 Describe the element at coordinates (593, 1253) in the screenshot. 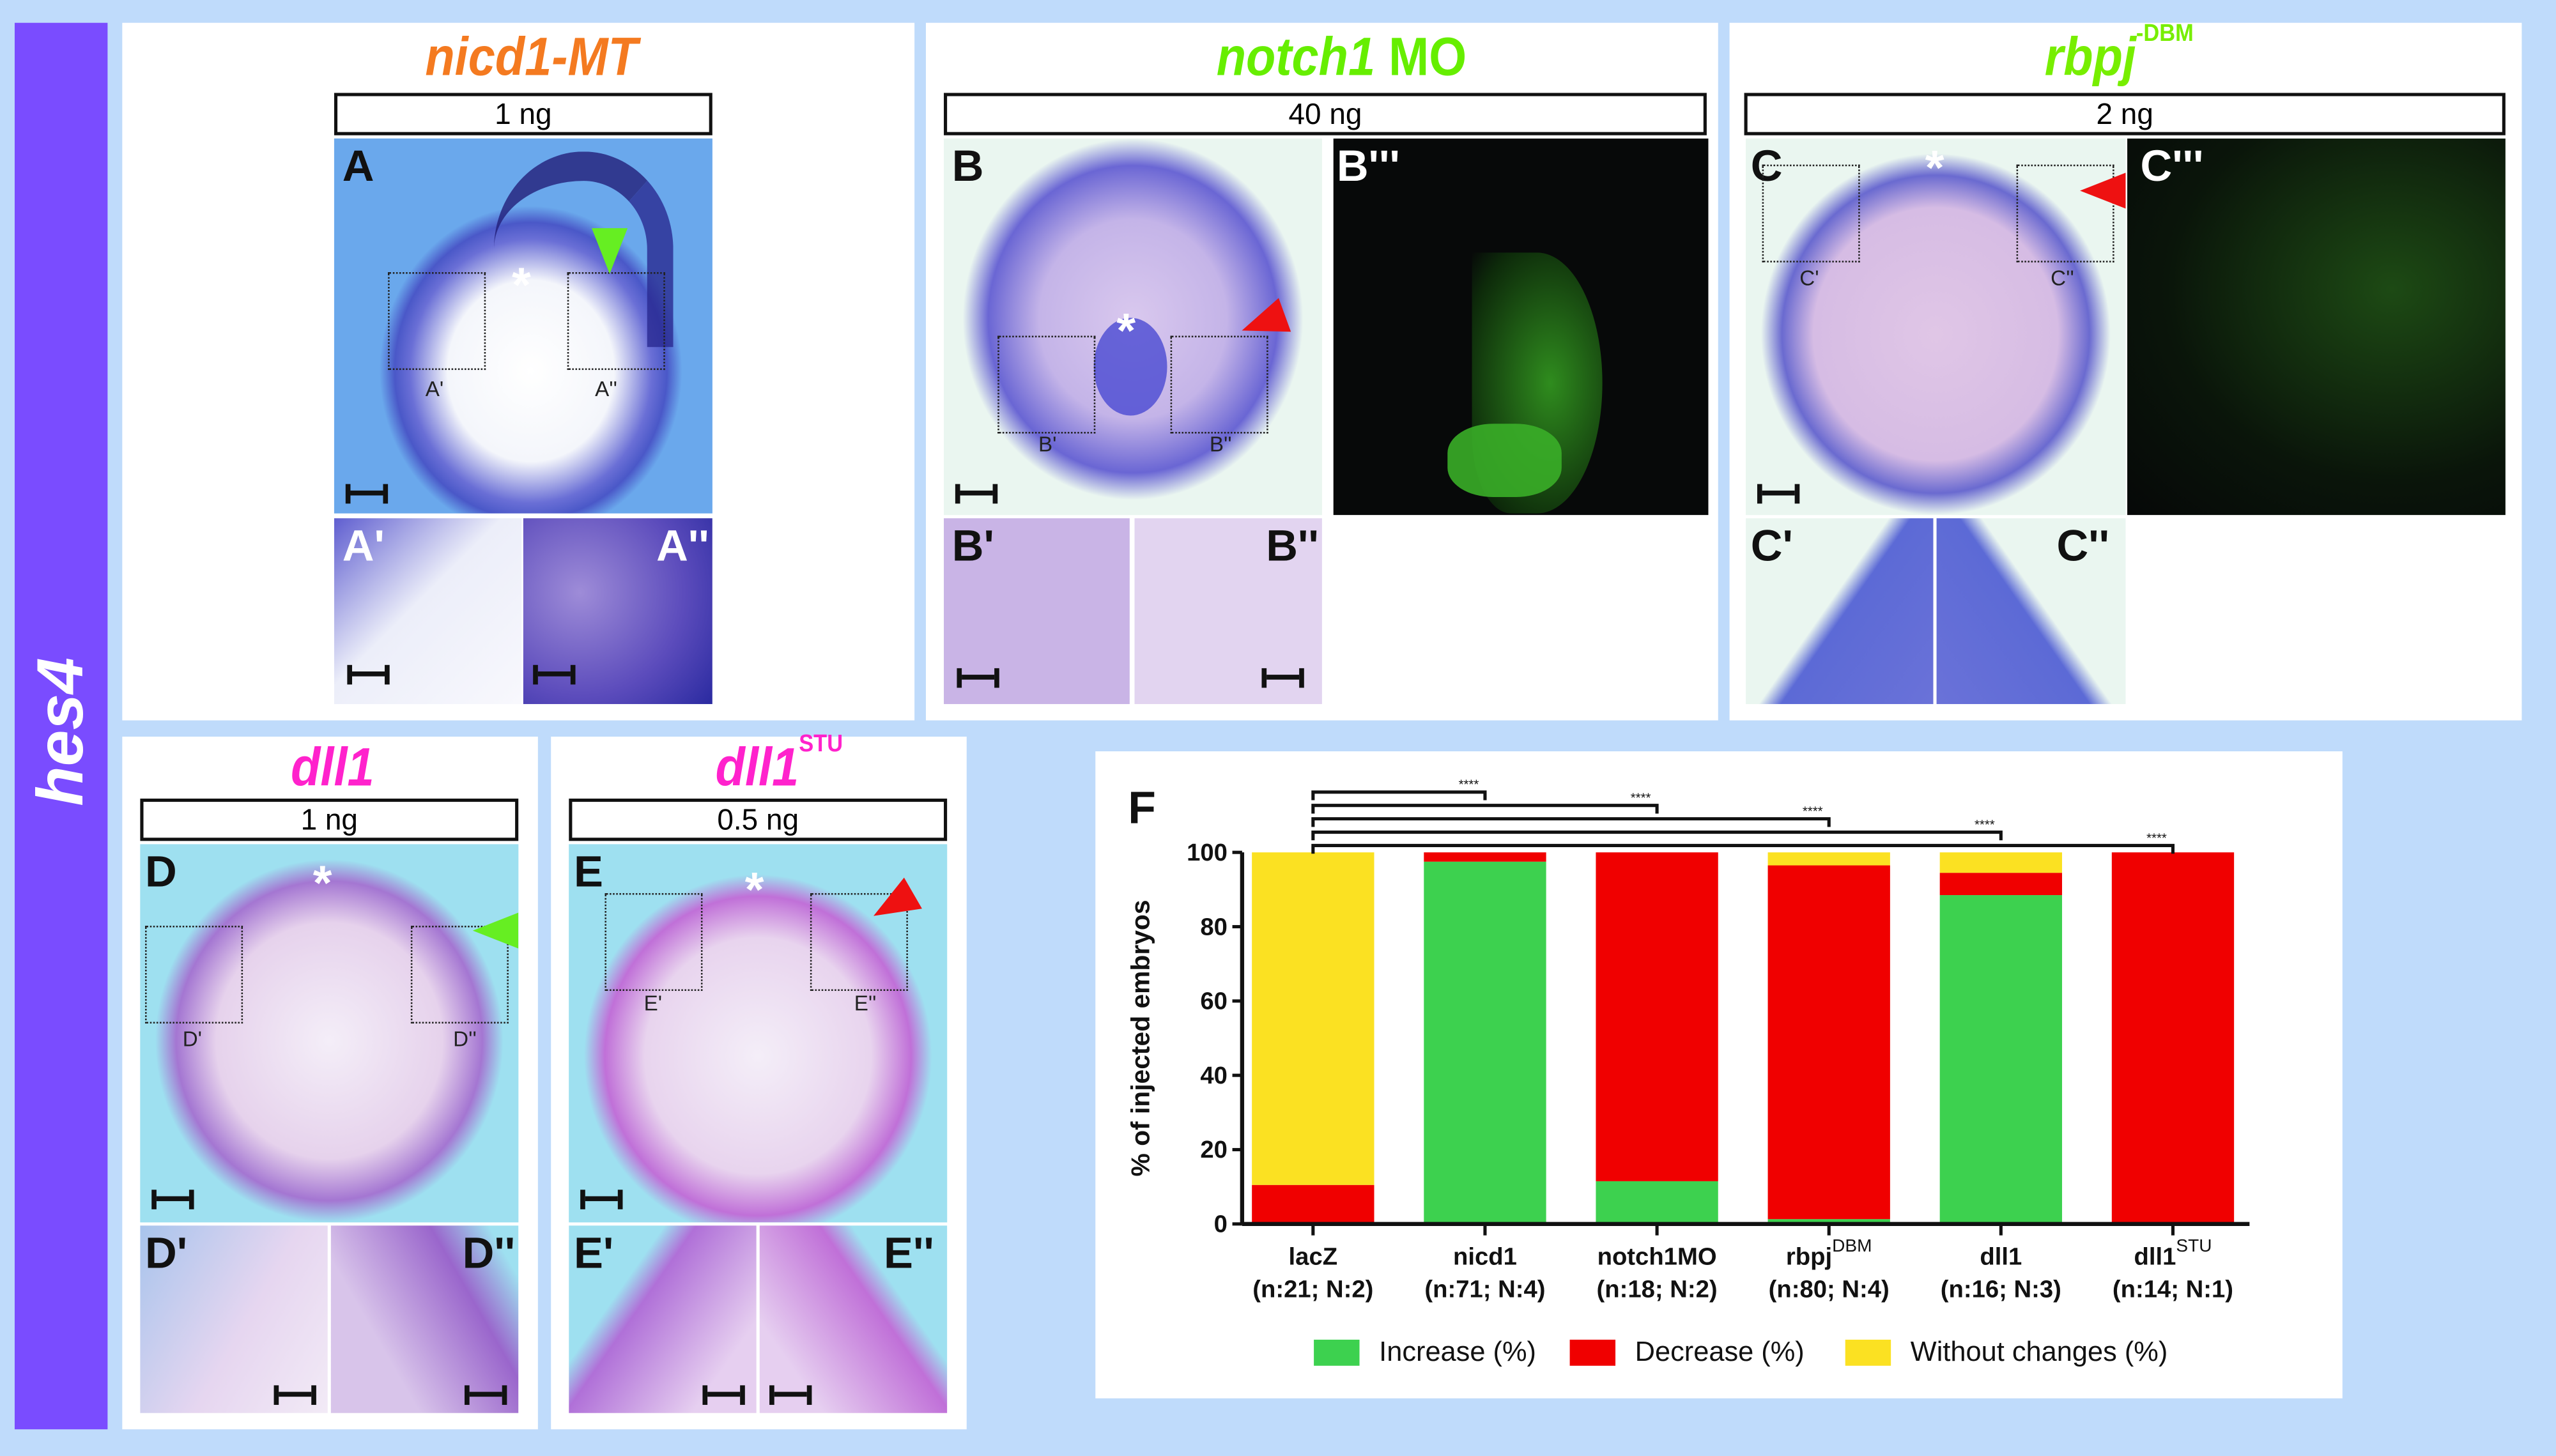

I see `inset-e1-label: E'` at that location.